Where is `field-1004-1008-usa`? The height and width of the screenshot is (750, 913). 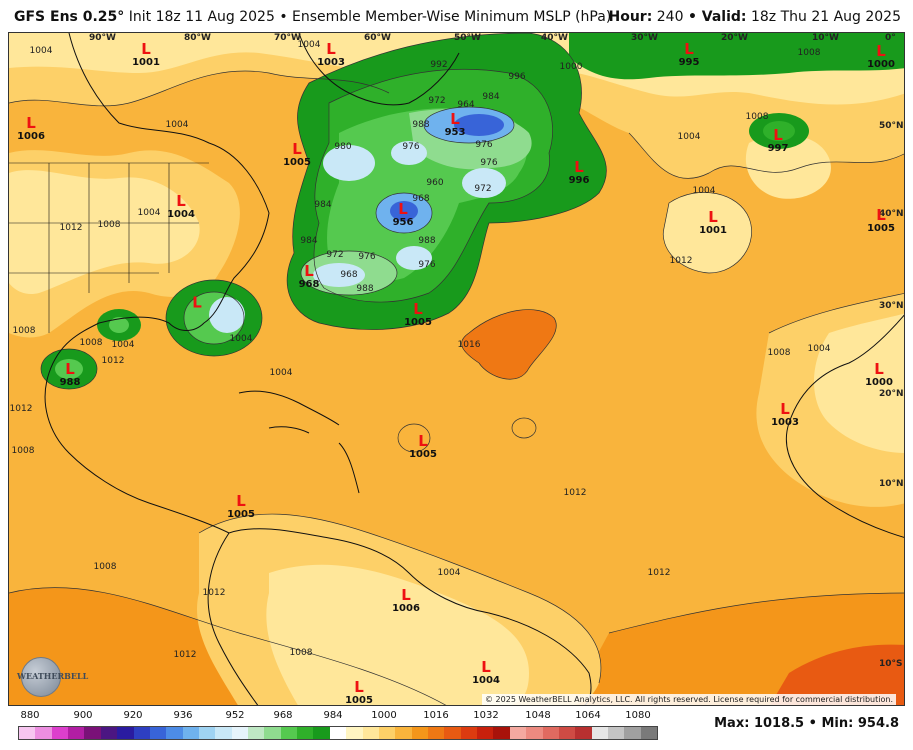 field-1004-1008-usa is located at coordinates (104, 232).